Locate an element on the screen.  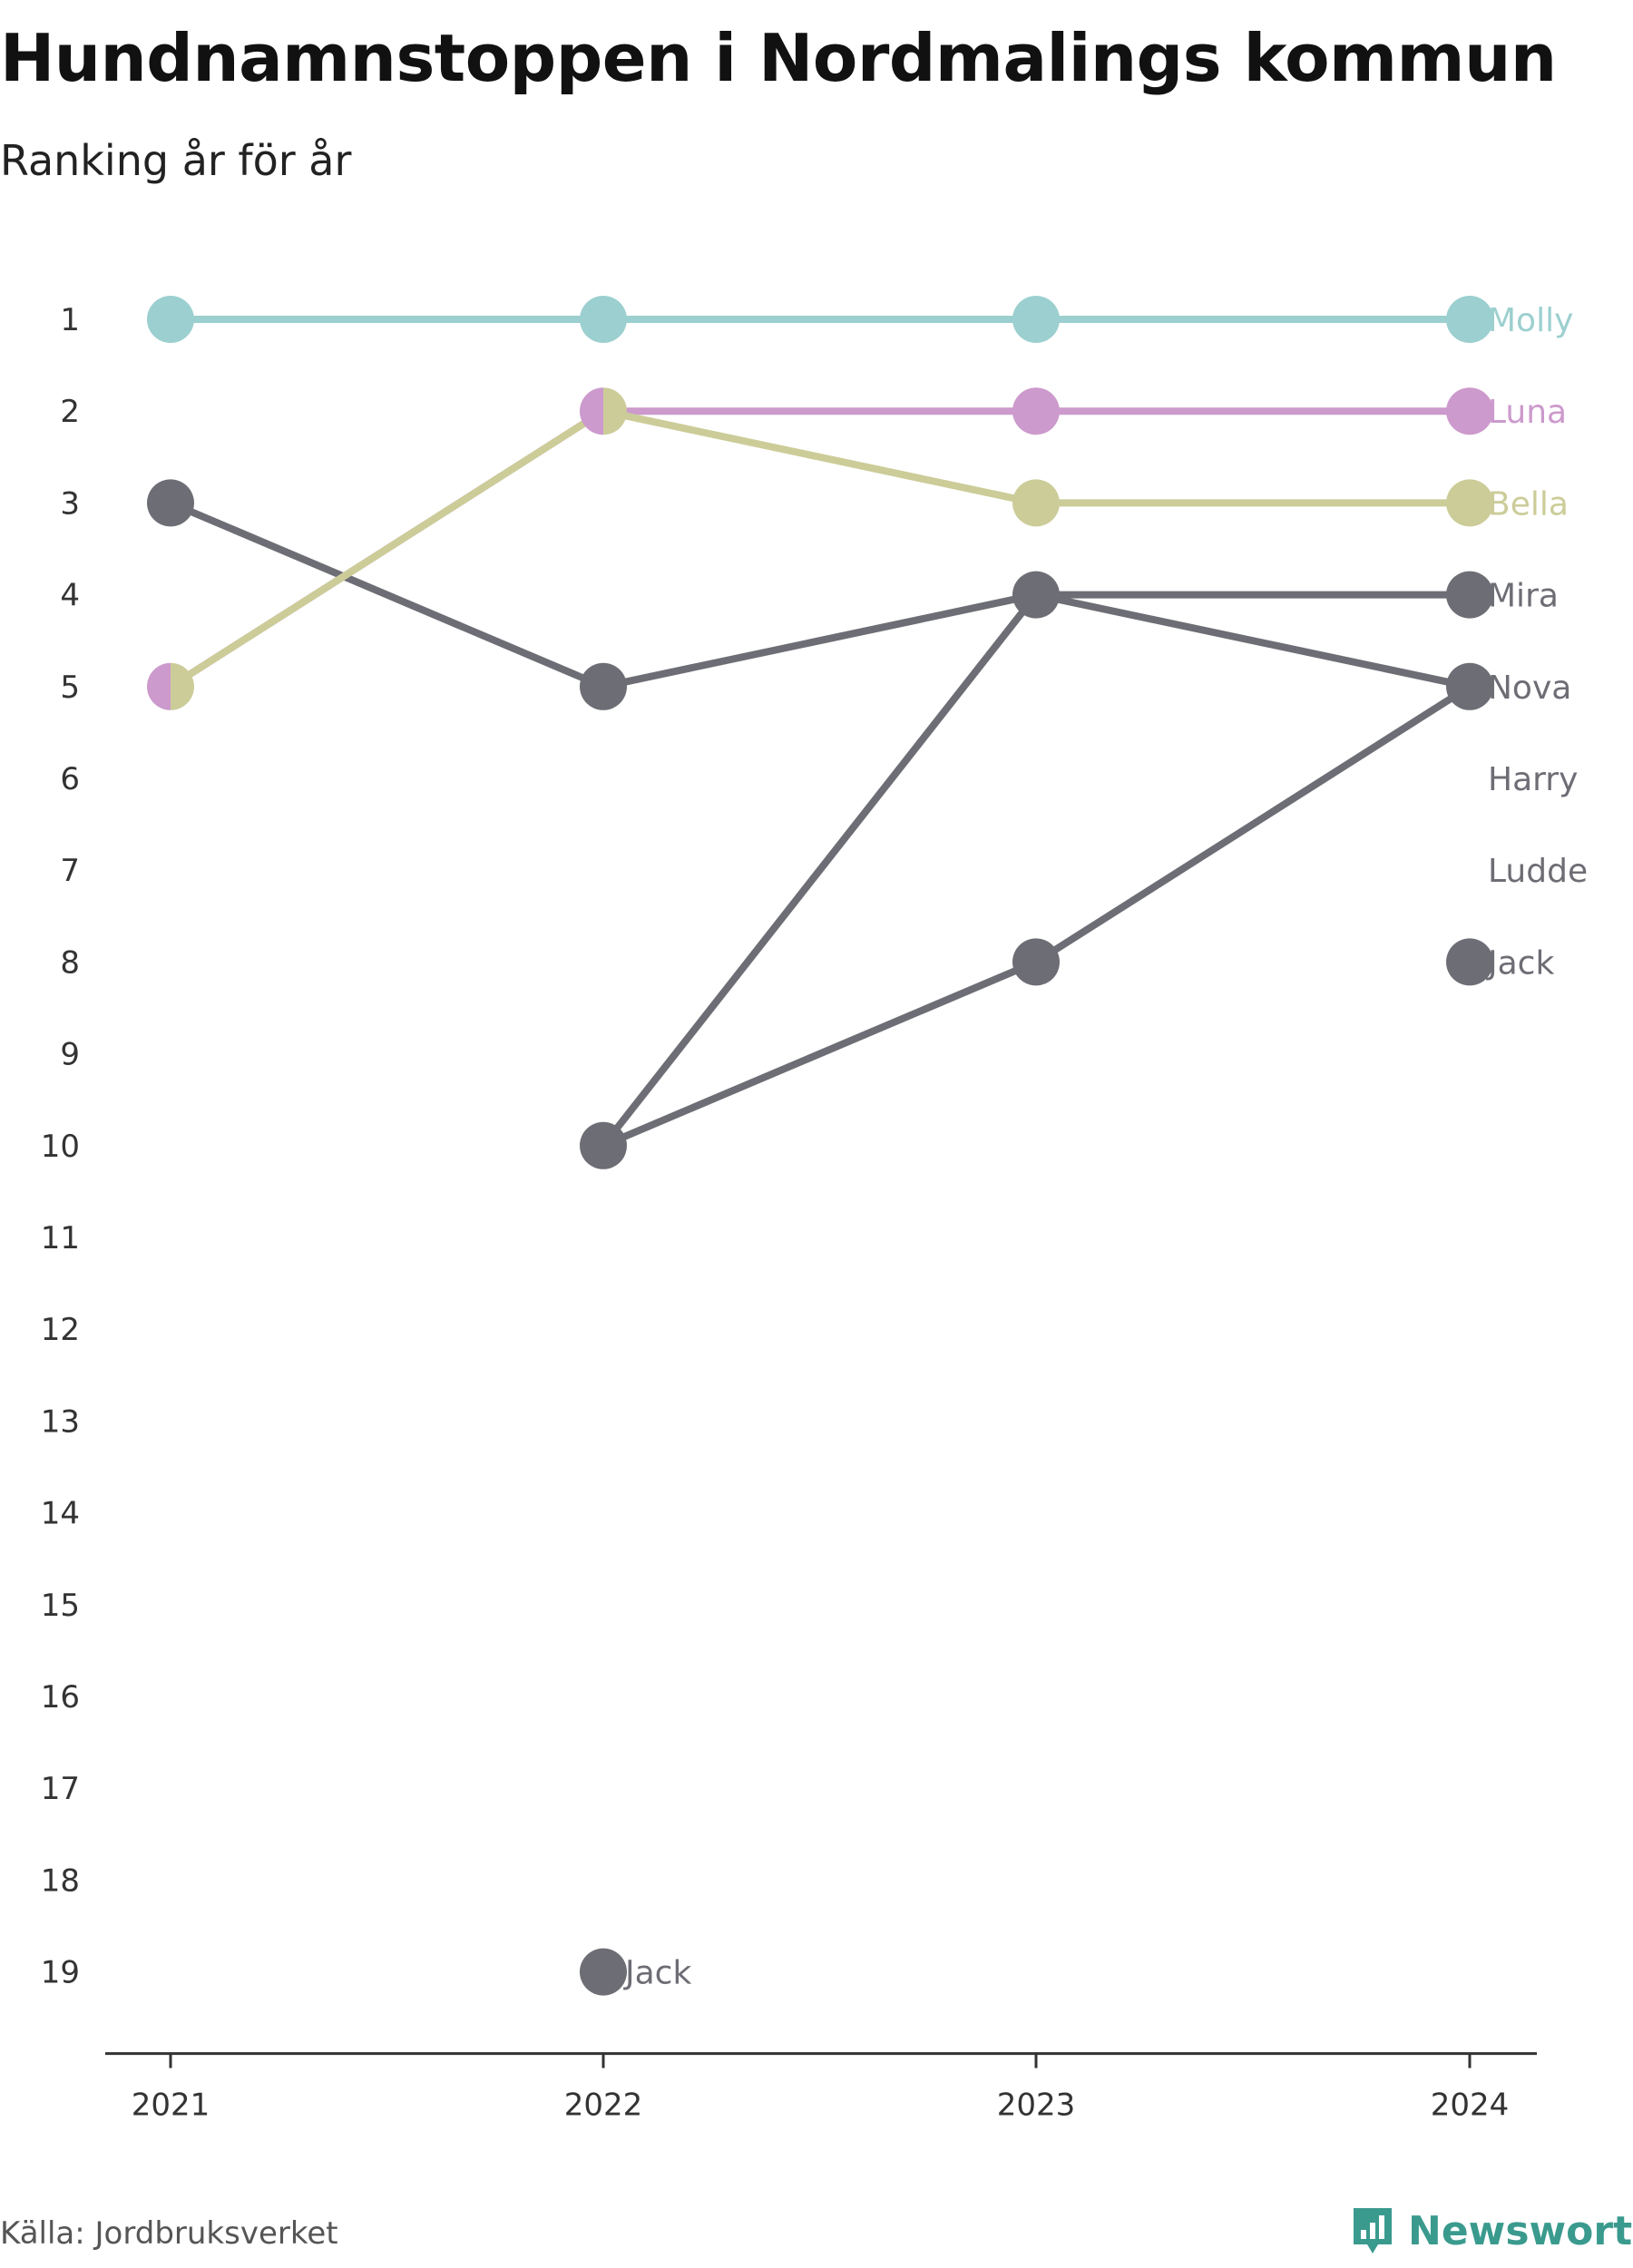
line-nova-2022-2023 is located at coordinates (820, 641).